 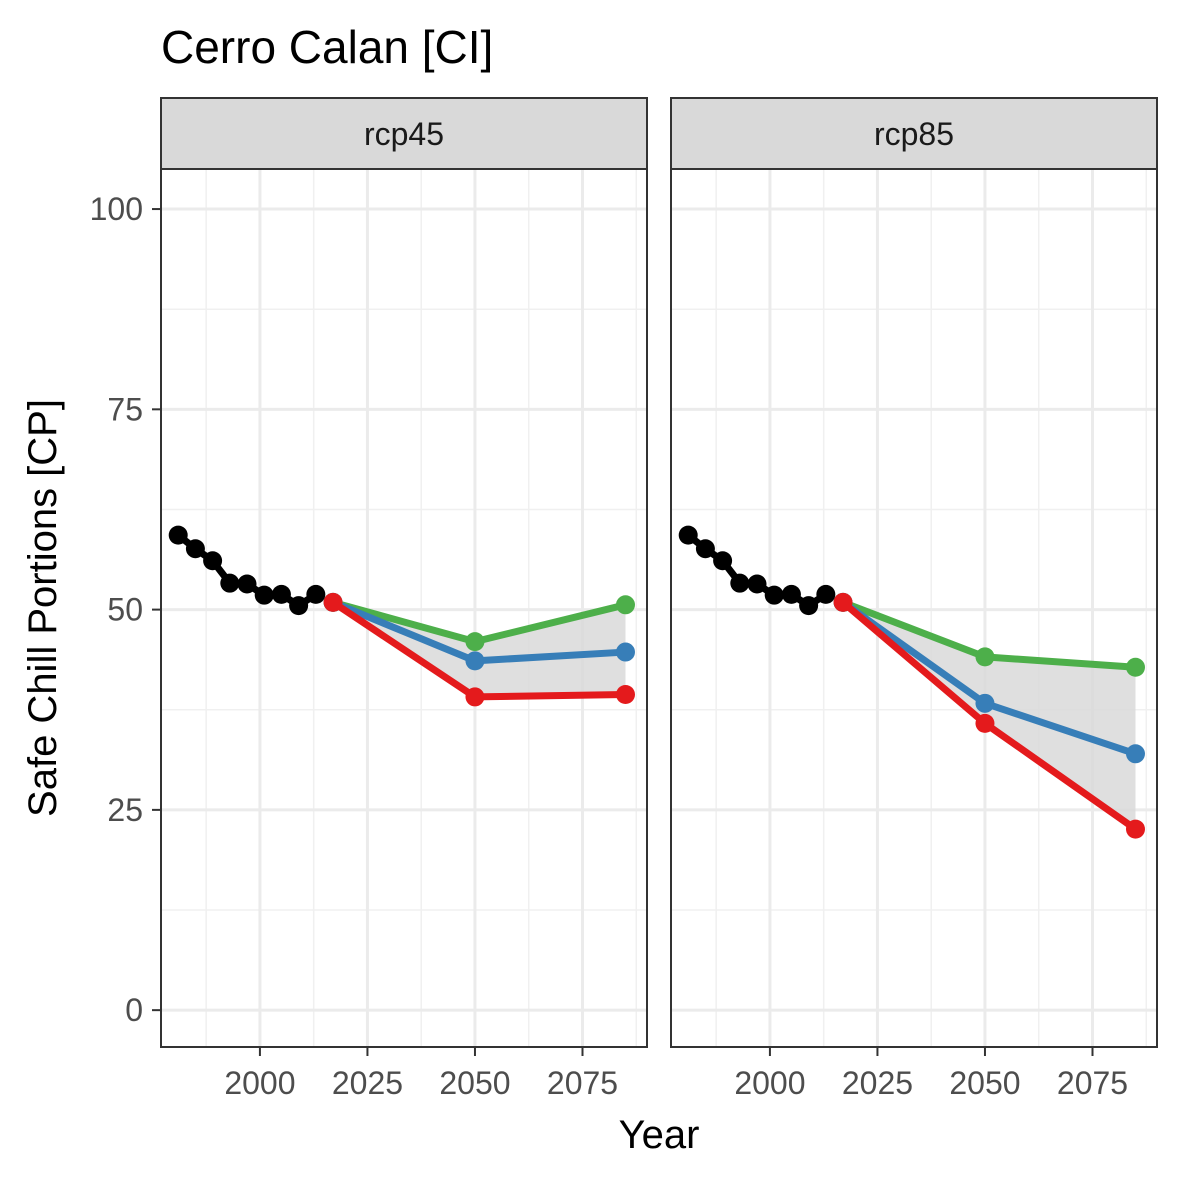 I want to click on y-tick-label: 75, so click(x=125, y=409).